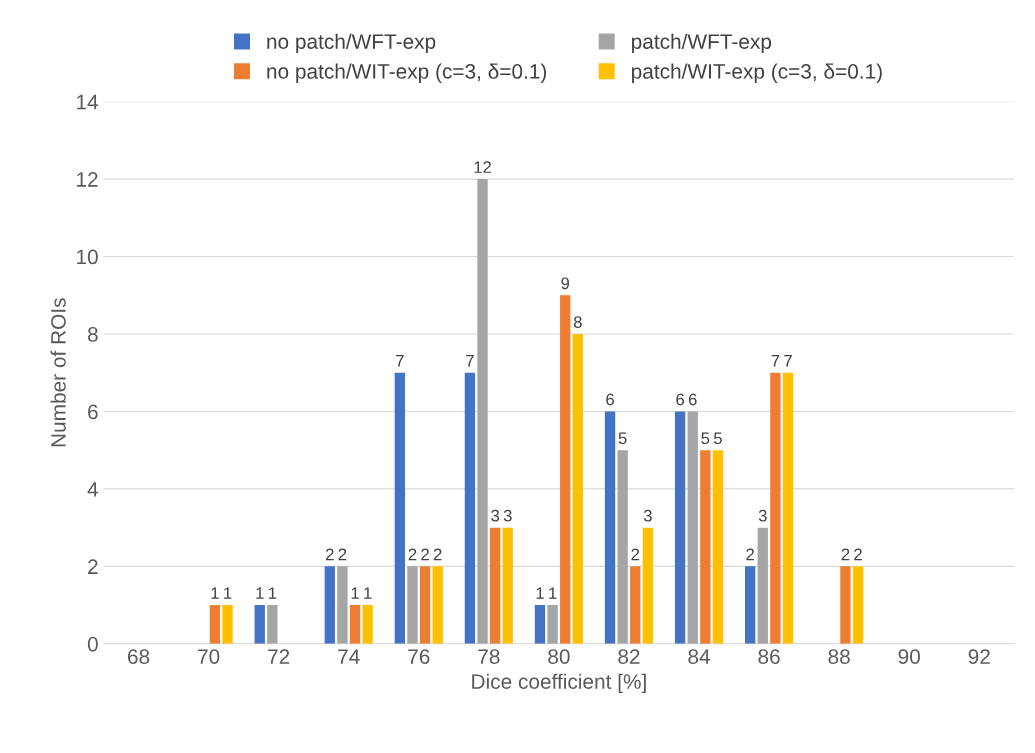 Image resolution: width=1035 pixels, height=753 pixels. I want to click on y-tick-label: 0, so click(92, 644).